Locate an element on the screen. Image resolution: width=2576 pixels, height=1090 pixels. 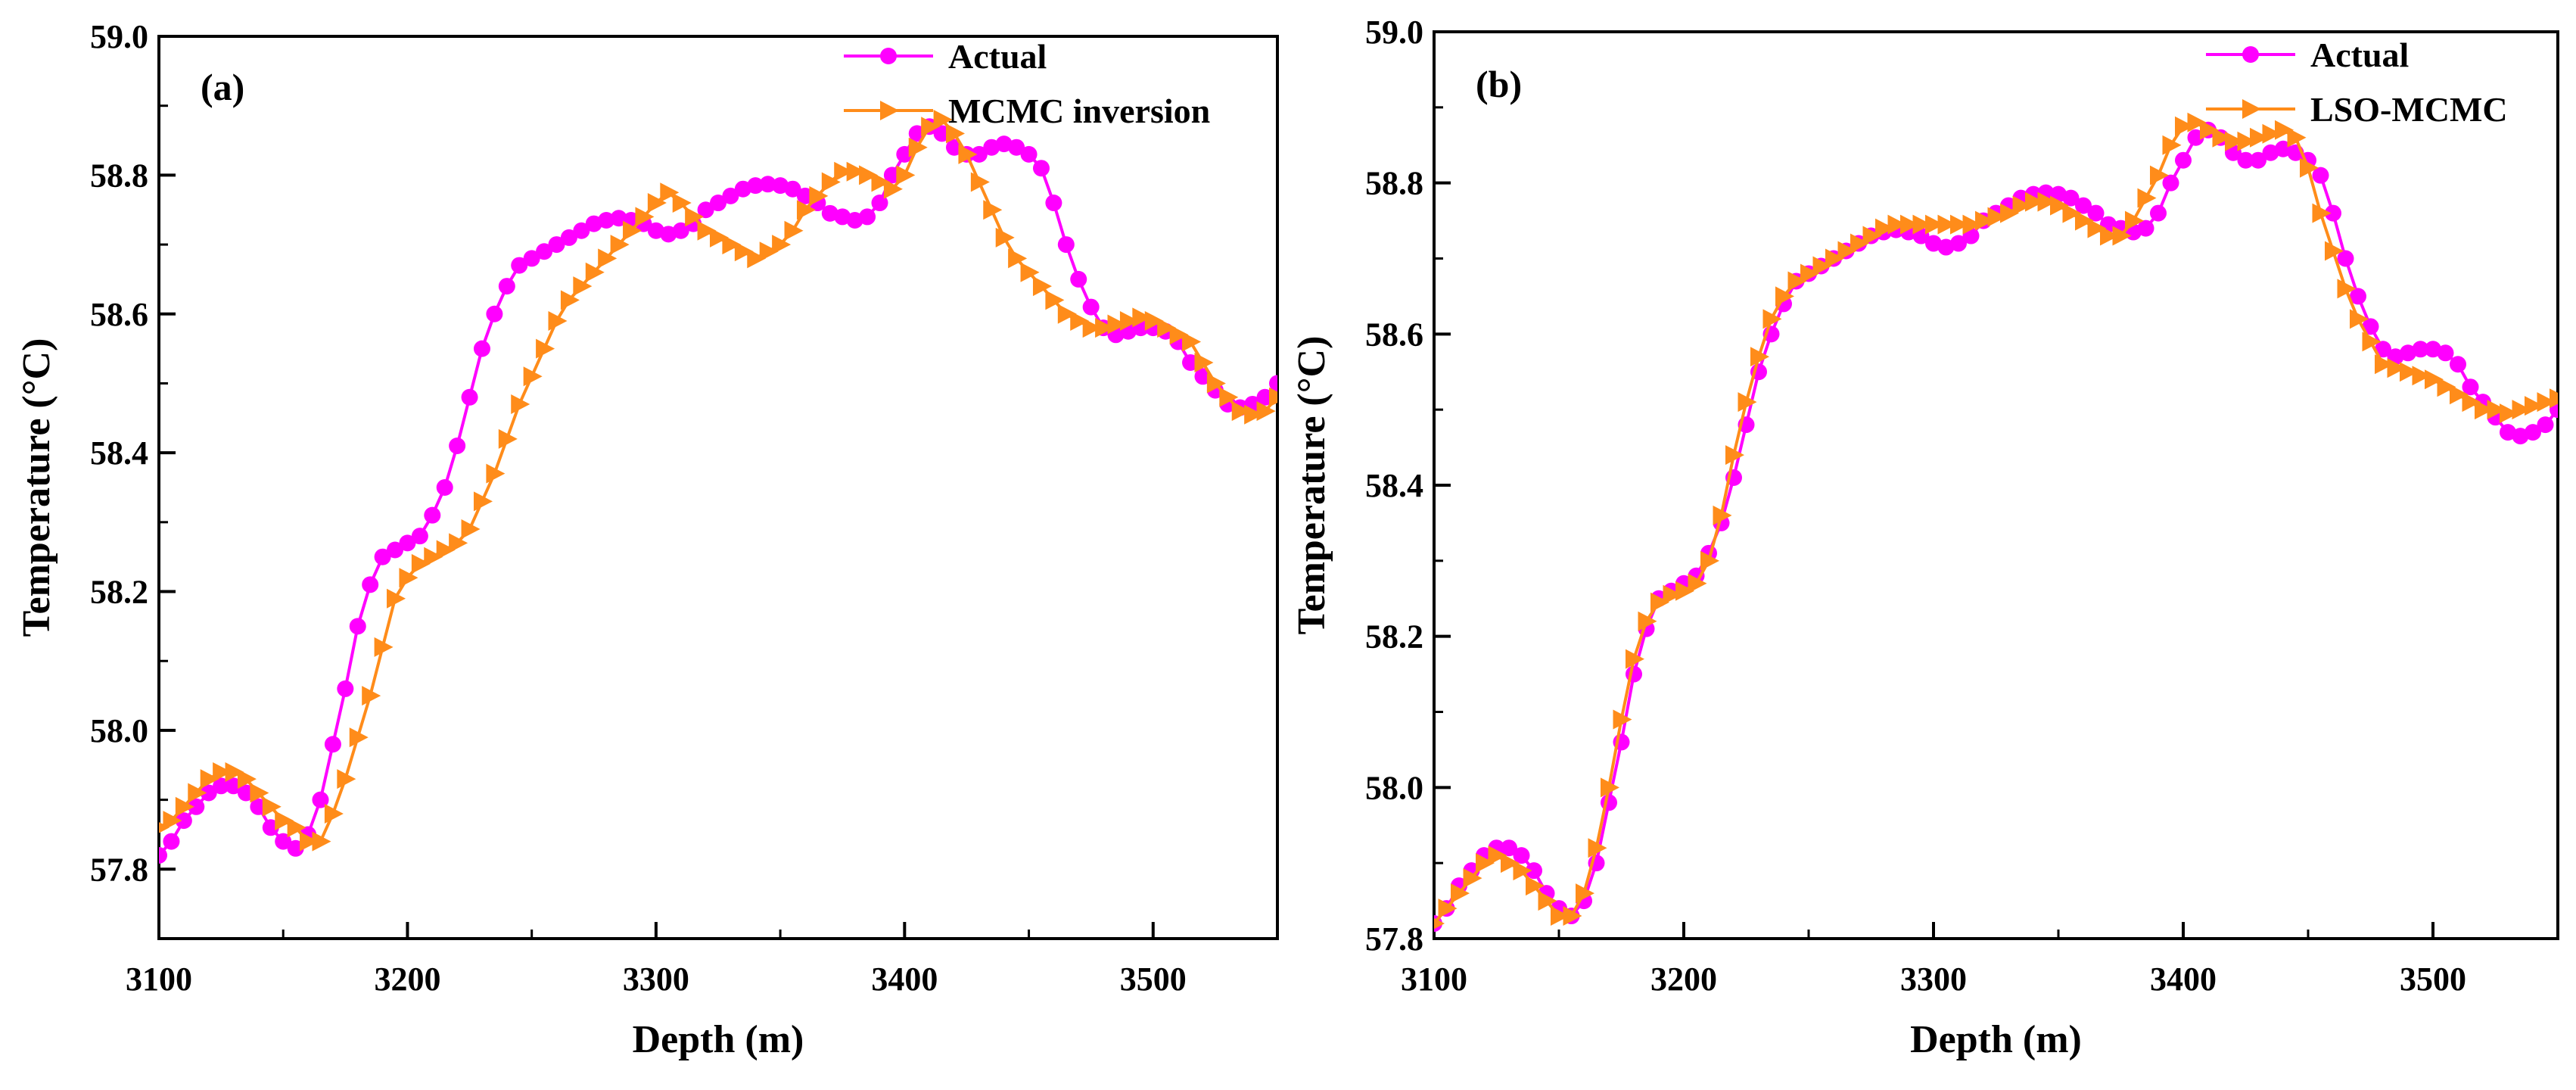
y-tick-label: 58.0 is located at coordinates (119, 730).